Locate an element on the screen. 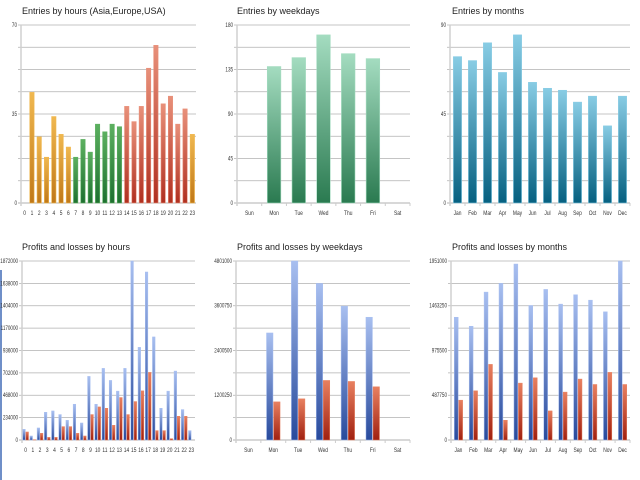 The image size is (640, 480). chart-title: Entries by weekdays is located at coordinates (278, 11).